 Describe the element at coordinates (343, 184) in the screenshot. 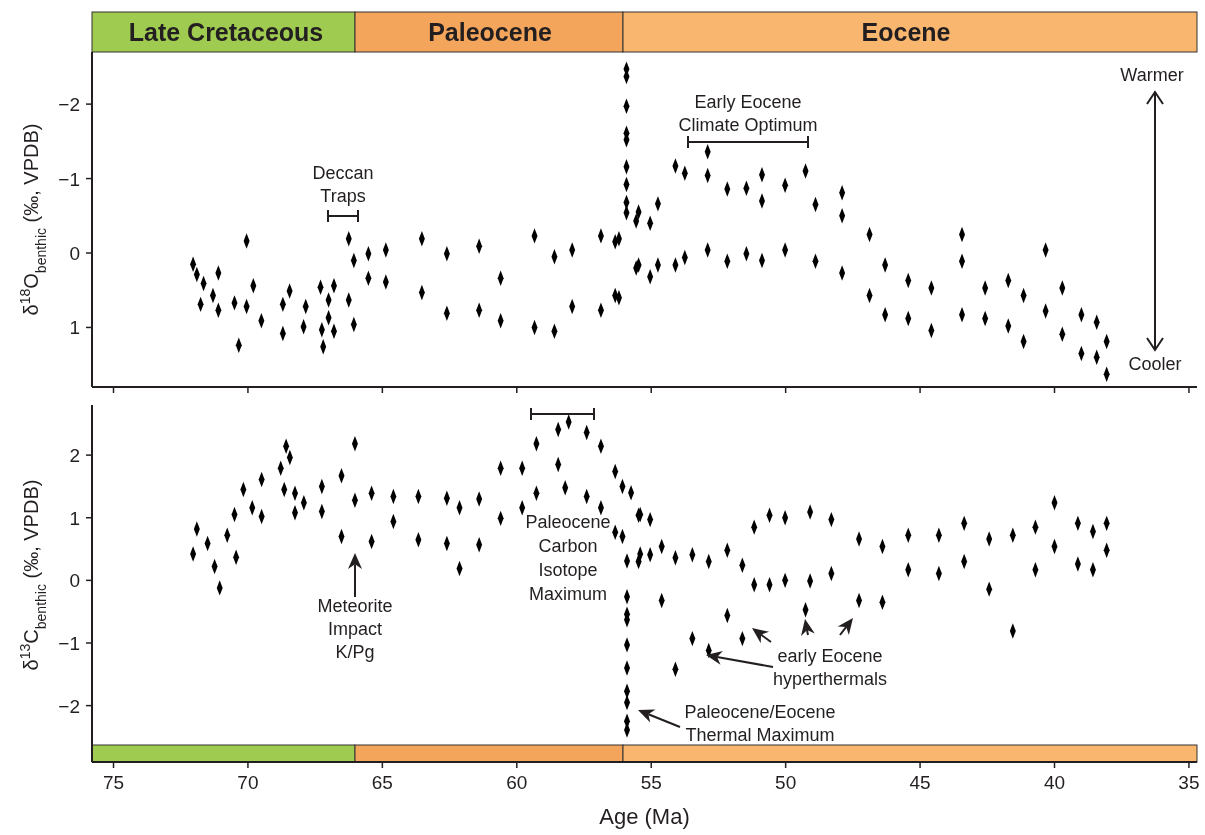

I see `annotation: Deccan Traps` at that location.